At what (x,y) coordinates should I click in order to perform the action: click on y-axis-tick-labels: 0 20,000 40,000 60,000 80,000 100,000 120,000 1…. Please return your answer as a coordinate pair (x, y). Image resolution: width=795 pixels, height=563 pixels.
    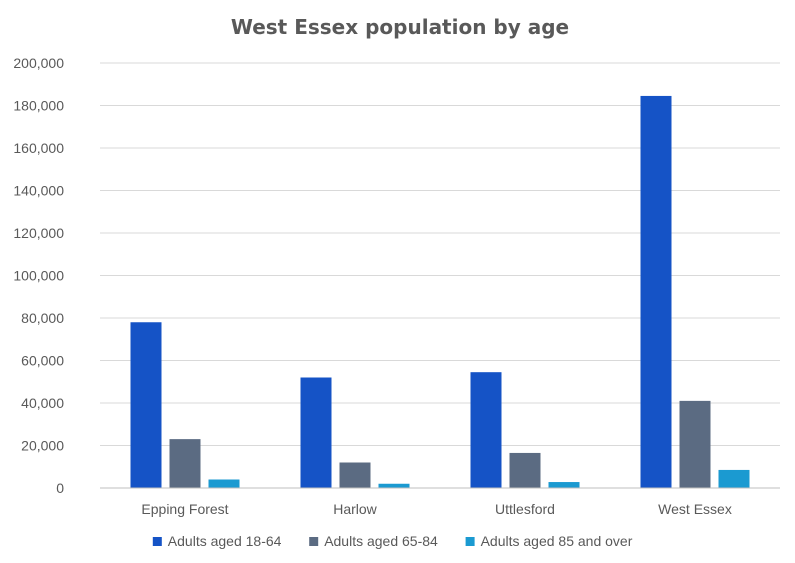
    Looking at the image, I should click on (38, 275).